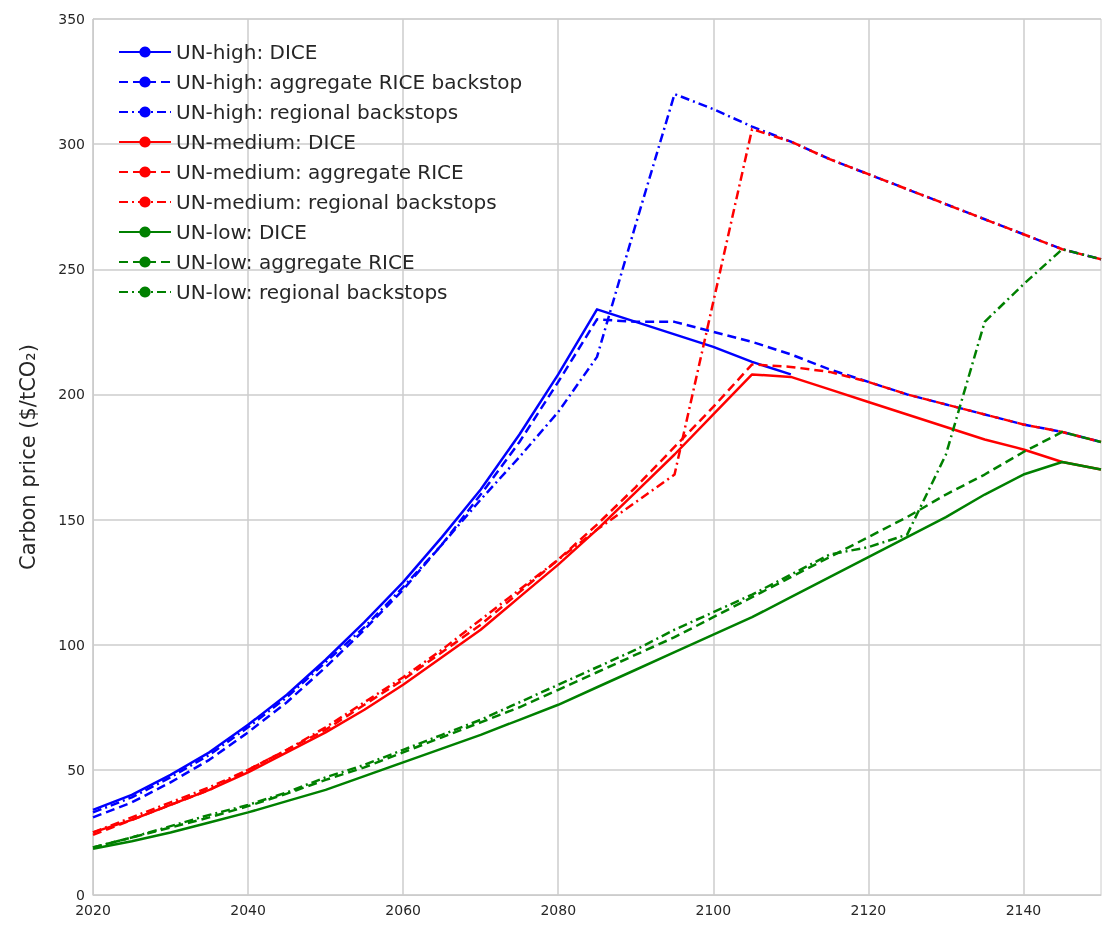  Describe the element at coordinates (71, 519) in the screenshot. I see `y-tick-label: 150` at that location.